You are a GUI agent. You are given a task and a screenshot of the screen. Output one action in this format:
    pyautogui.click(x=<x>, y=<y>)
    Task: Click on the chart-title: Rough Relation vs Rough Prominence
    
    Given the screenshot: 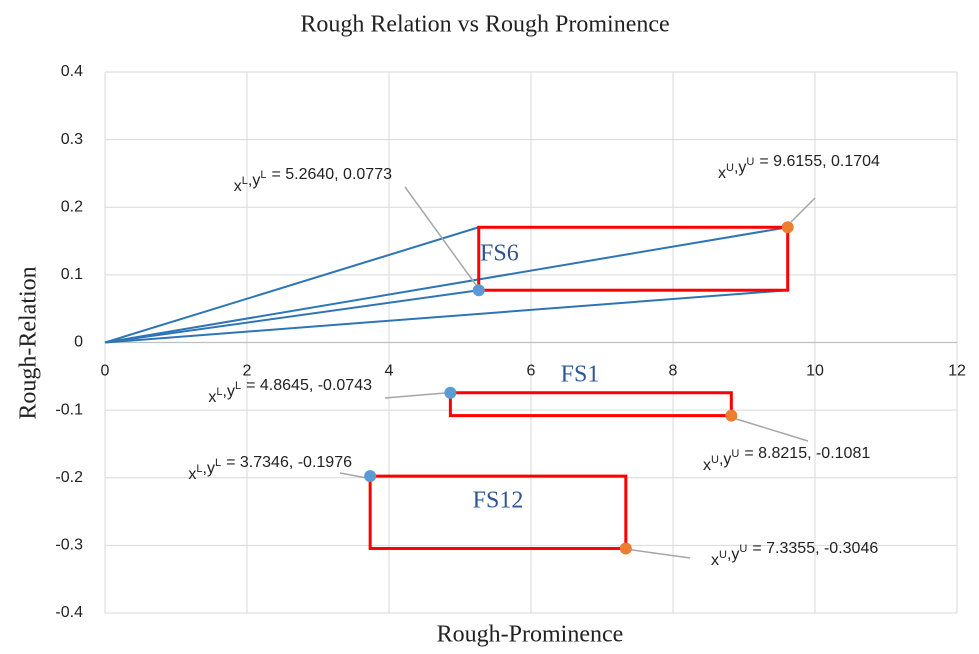 What is the action you would take?
    pyautogui.click(x=484, y=25)
    